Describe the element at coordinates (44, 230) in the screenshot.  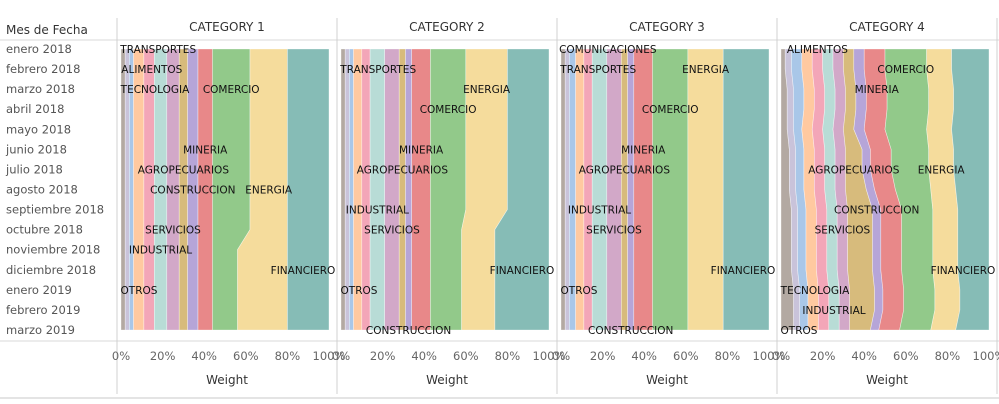
I see `month-label: octubre 2018` at that location.